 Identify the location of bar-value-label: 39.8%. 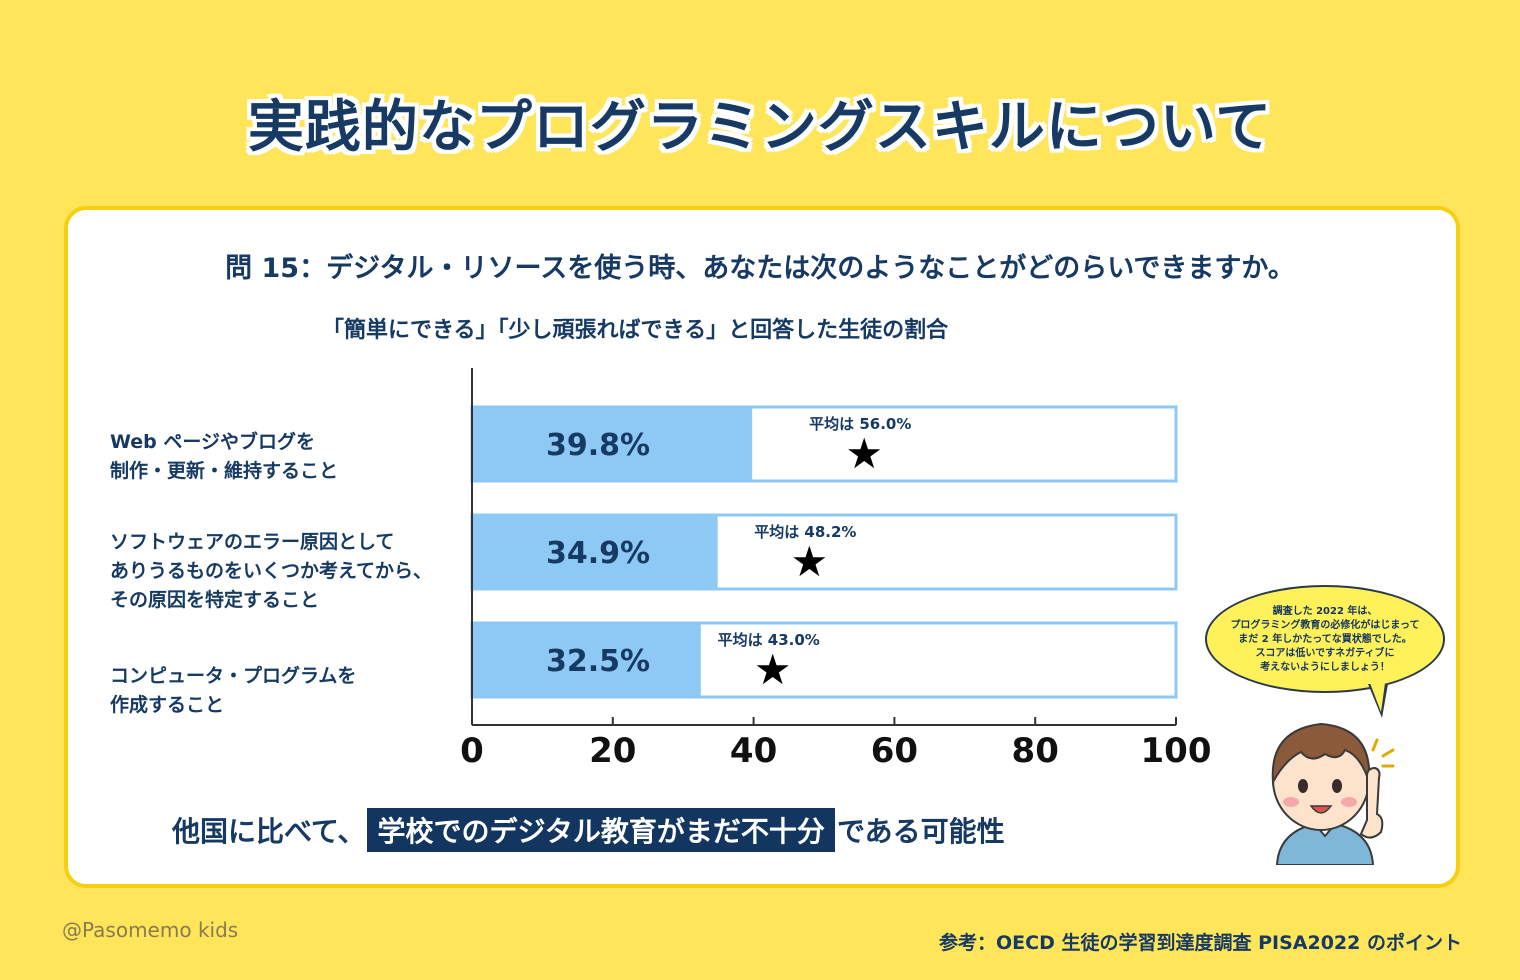
(598, 445).